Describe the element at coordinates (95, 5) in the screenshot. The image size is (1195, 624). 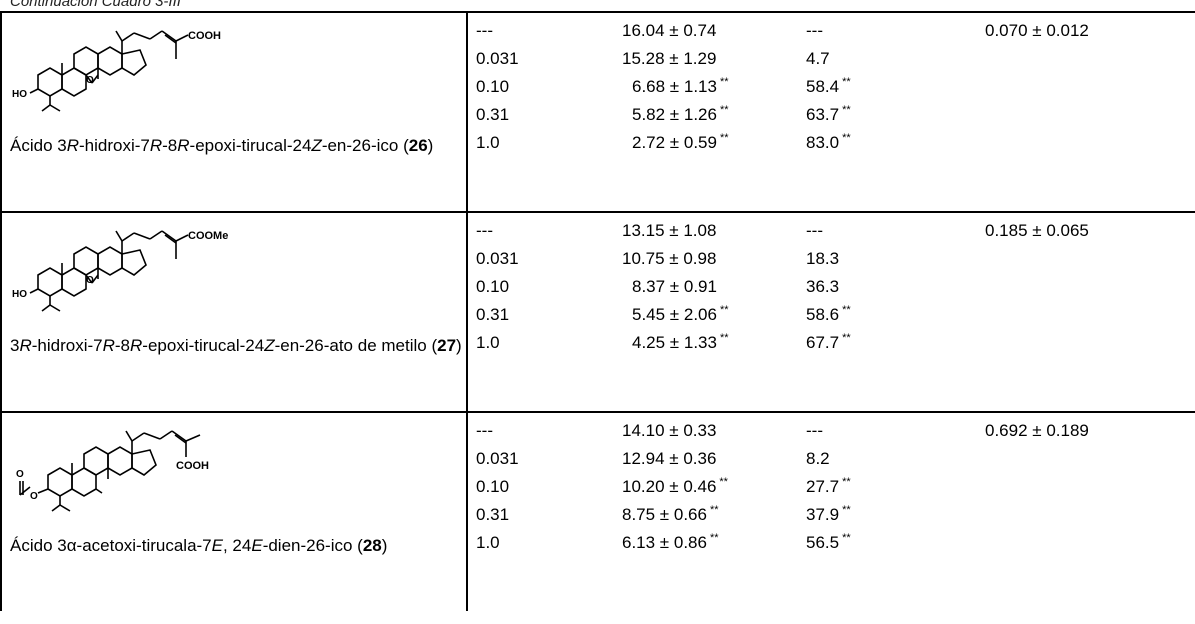
I see `table-caption: Continuación Cuadro 3-III` at that location.